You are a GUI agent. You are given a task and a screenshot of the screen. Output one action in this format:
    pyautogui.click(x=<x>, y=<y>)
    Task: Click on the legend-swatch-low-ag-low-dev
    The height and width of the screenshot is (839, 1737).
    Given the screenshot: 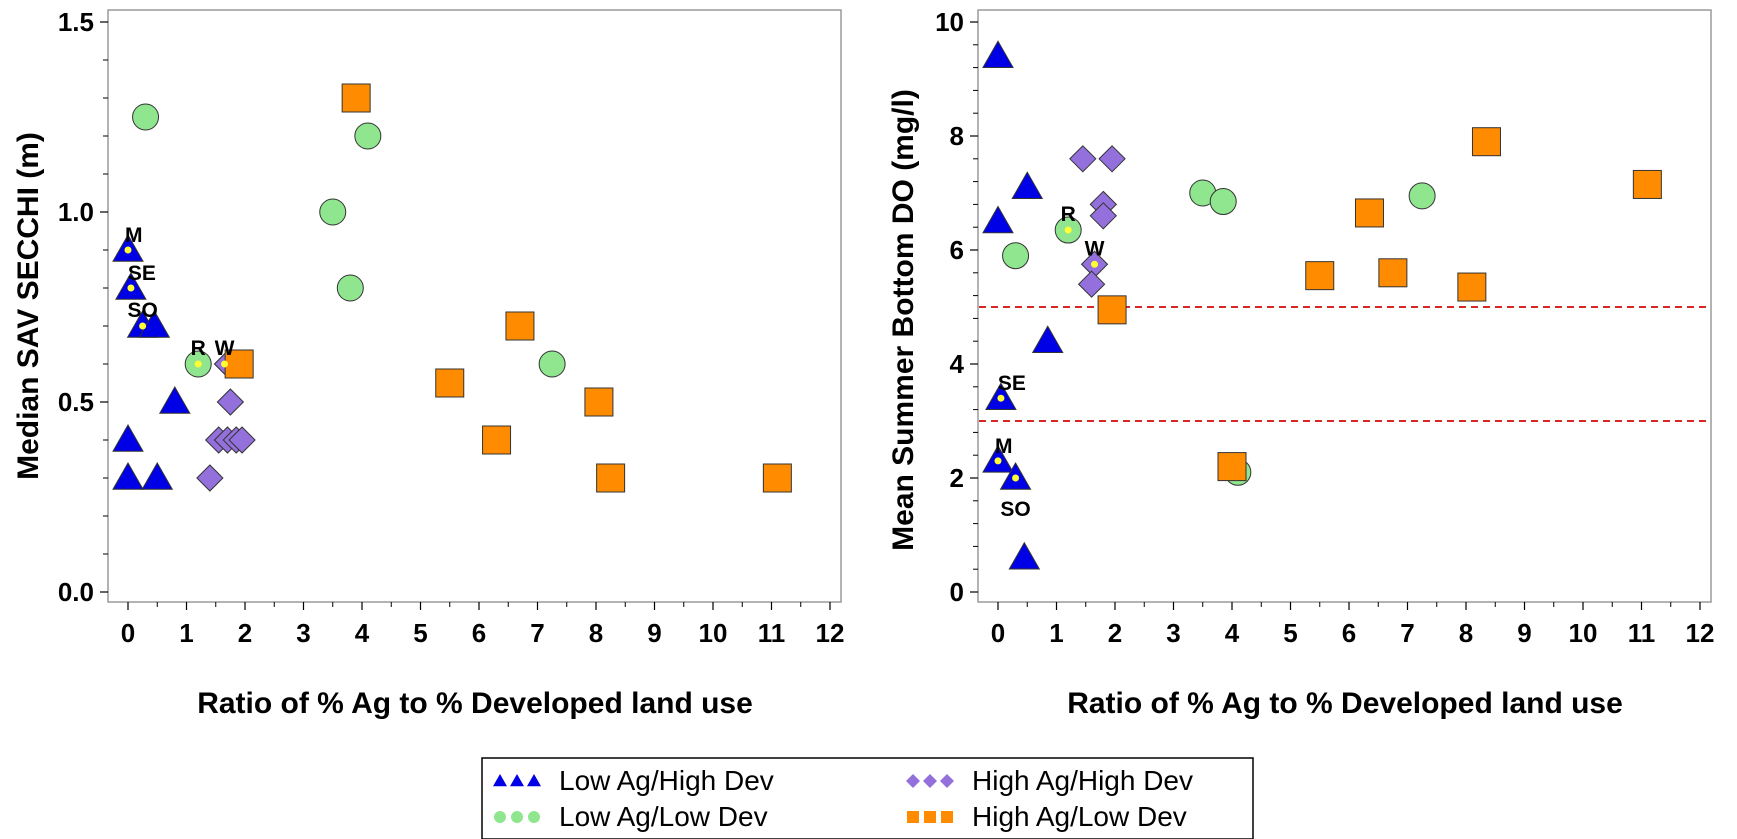 What is the action you would take?
    pyautogui.click(x=517, y=817)
    